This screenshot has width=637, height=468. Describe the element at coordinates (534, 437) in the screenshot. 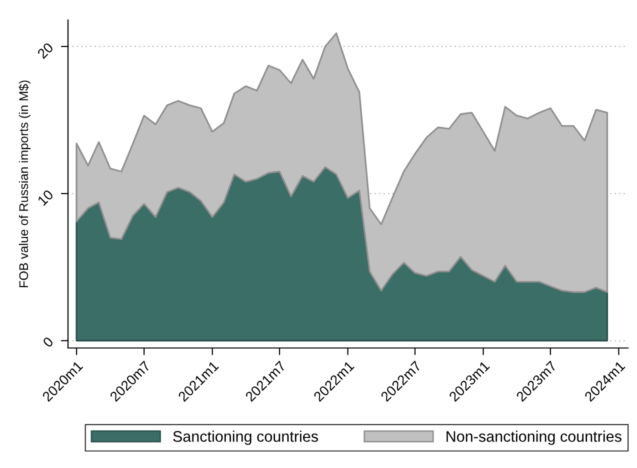

I see `legend-label: Non-sanctioning countries` at that location.